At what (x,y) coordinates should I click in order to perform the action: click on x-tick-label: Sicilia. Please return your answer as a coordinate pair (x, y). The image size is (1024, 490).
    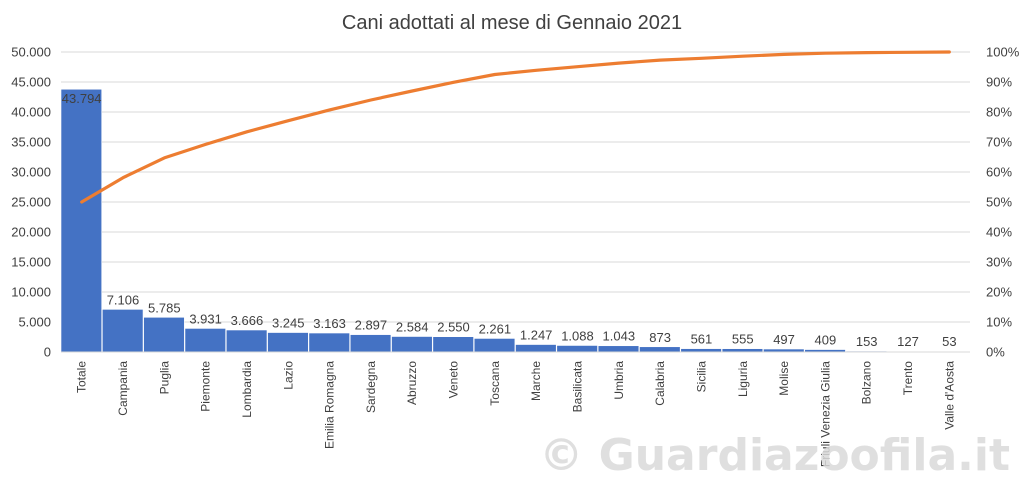
    Looking at the image, I should click on (701, 377).